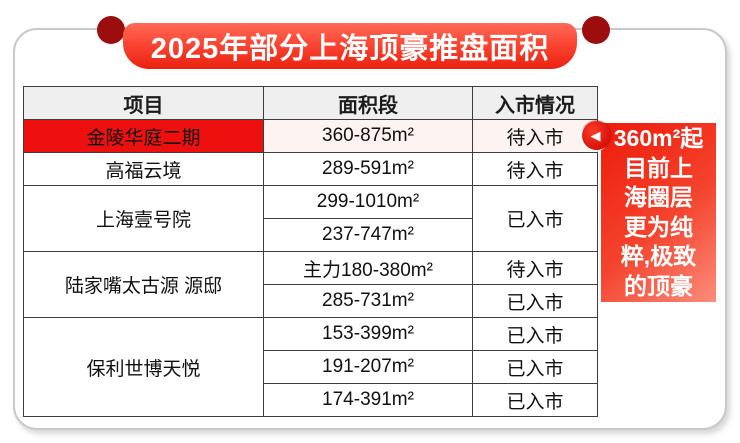 This screenshot has height=443, width=740. I want to click on col-header-area: 面积段, so click(368, 103).